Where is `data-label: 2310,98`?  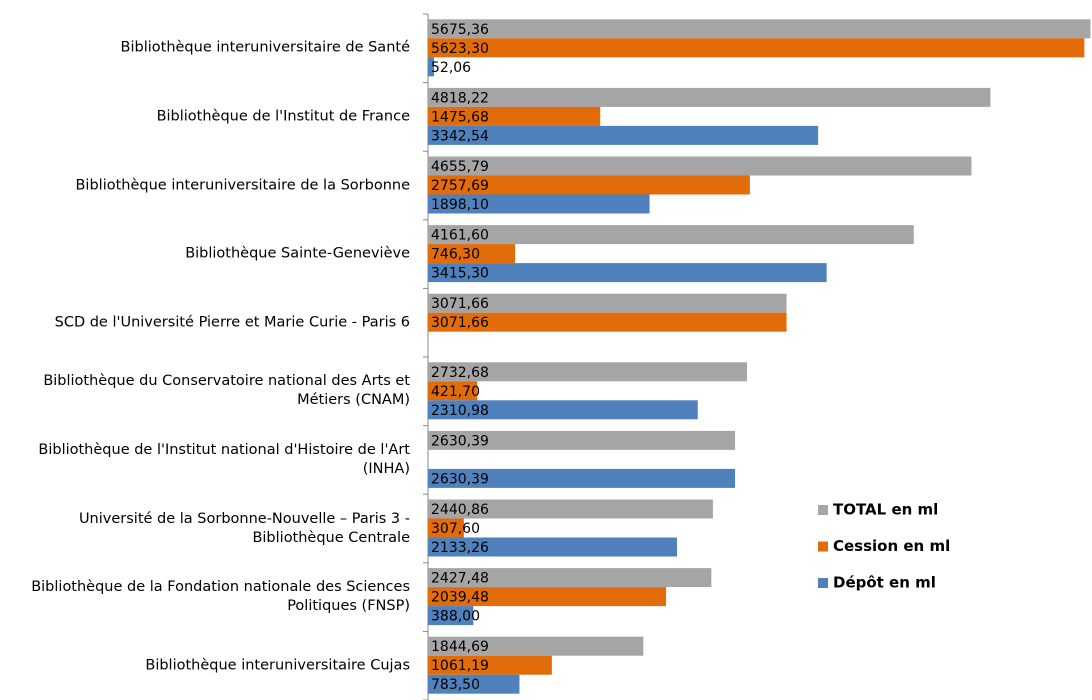 data-label: 2310,98 is located at coordinates (460, 411).